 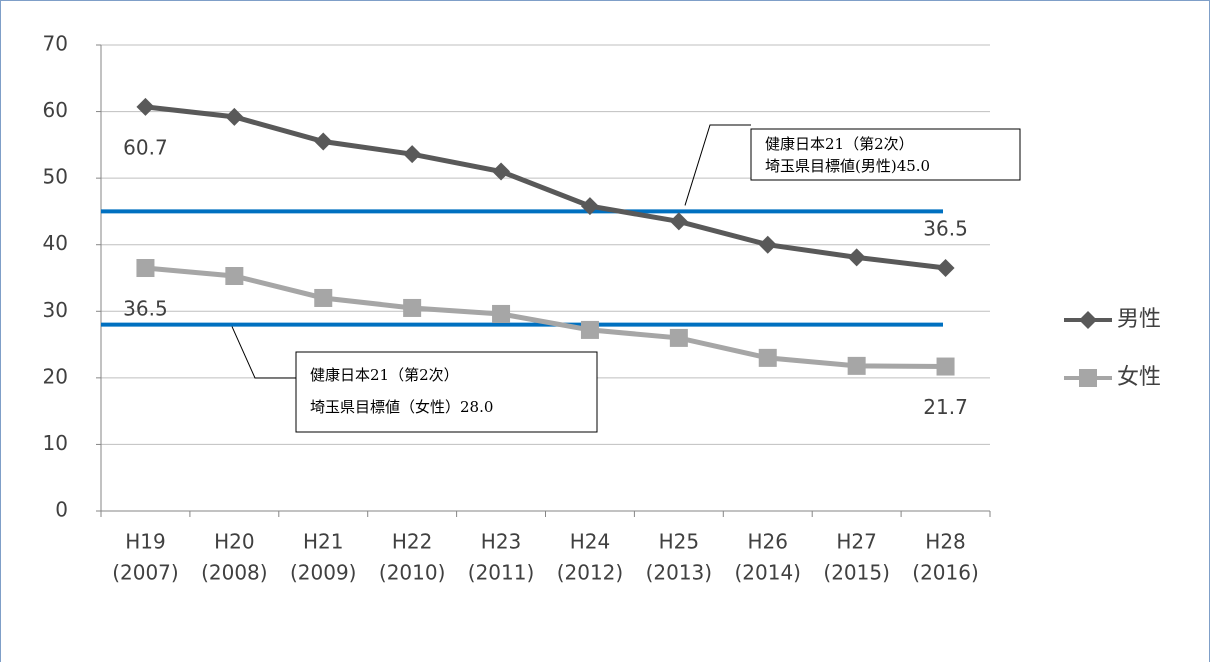 I want to click on legend-label: 男性, so click(x=1139, y=319).